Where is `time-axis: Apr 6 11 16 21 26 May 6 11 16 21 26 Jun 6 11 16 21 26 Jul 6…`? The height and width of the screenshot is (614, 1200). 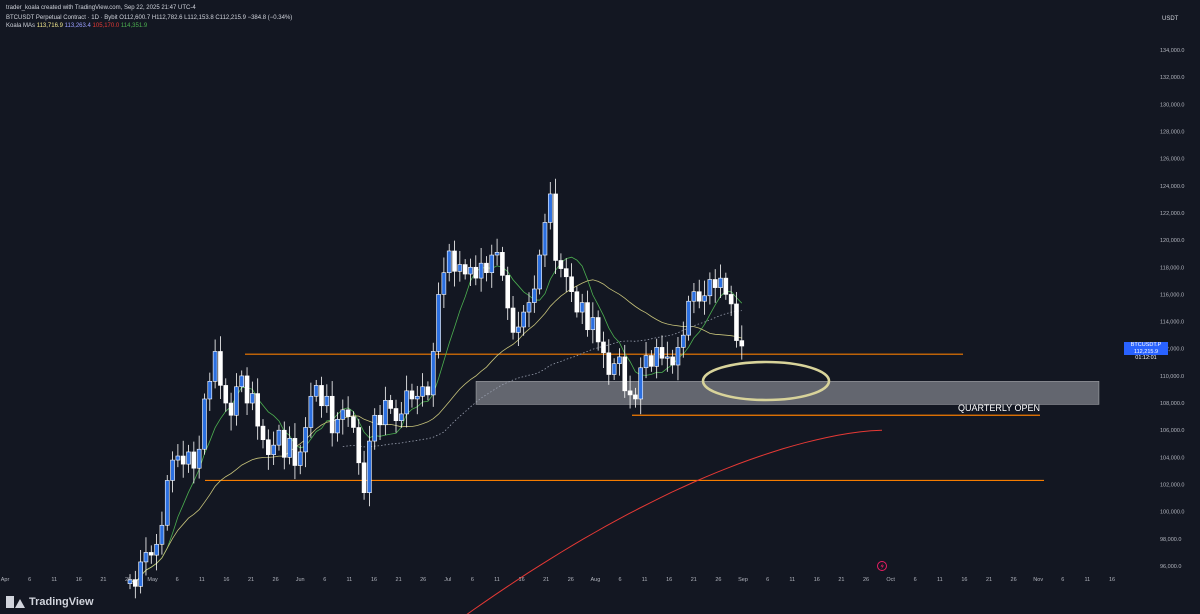 time-axis: Apr 6 11 16 21 26 May 6 11 16 21 26 Jun 6 11 16 21 26 Jul 6… is located at coordinates (558, 580).